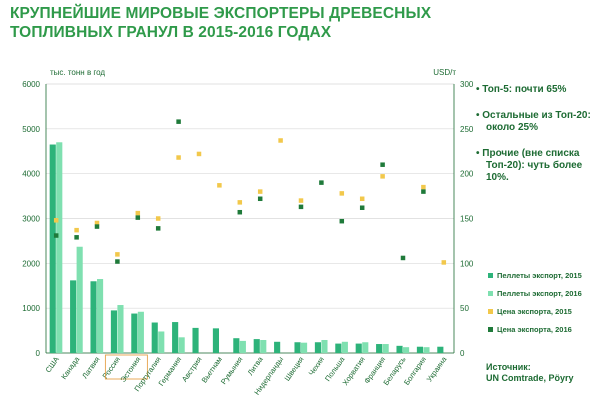 This screenshot has height=400, width=600. Describe the element at coordinates (31, 84) in the screenshot. I see `left-tick-label: 6000` at that location.